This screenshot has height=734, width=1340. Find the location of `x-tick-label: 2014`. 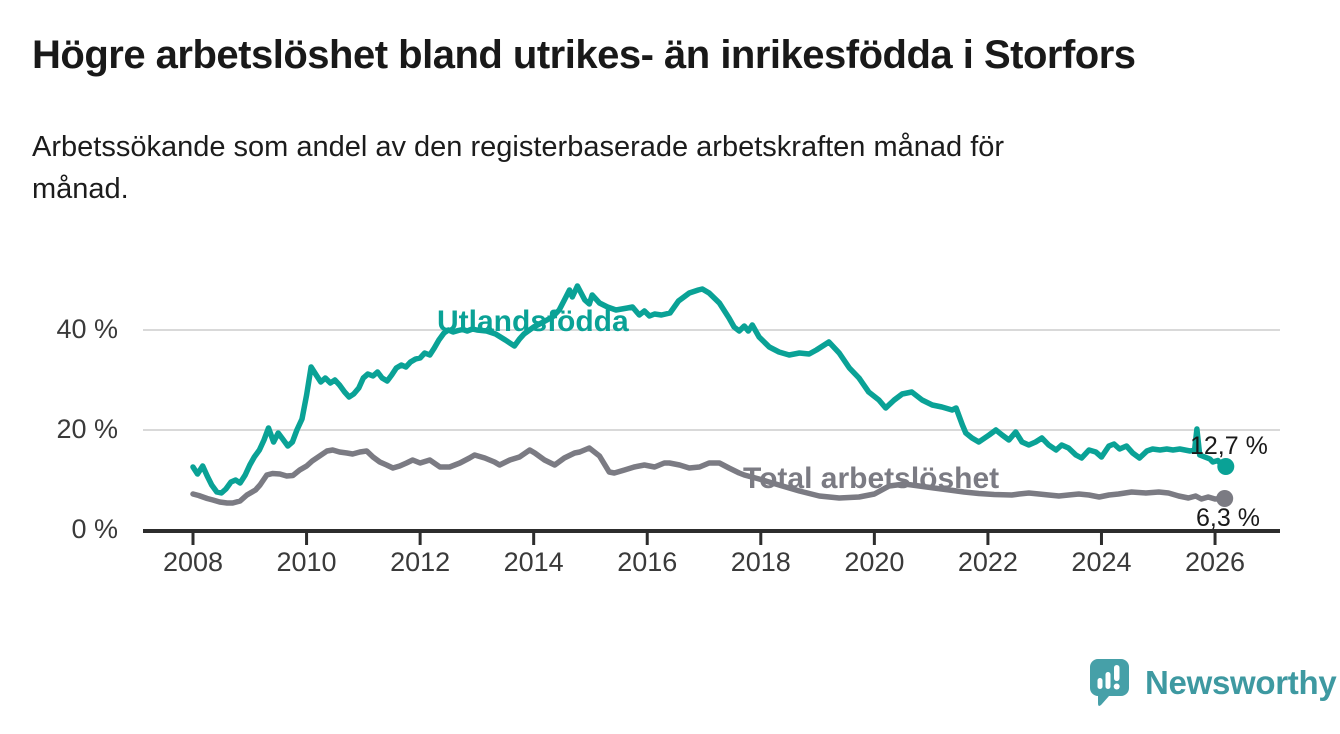

x-tick-label: 2014 is located at coordinates (533, 562).